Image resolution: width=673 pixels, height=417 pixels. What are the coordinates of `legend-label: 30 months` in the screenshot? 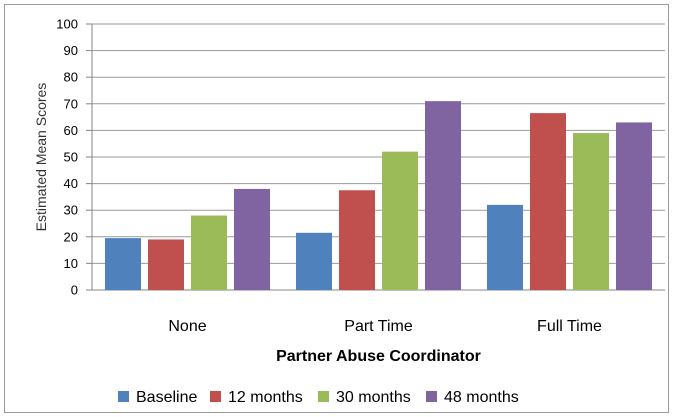 It's located at (373, 397).